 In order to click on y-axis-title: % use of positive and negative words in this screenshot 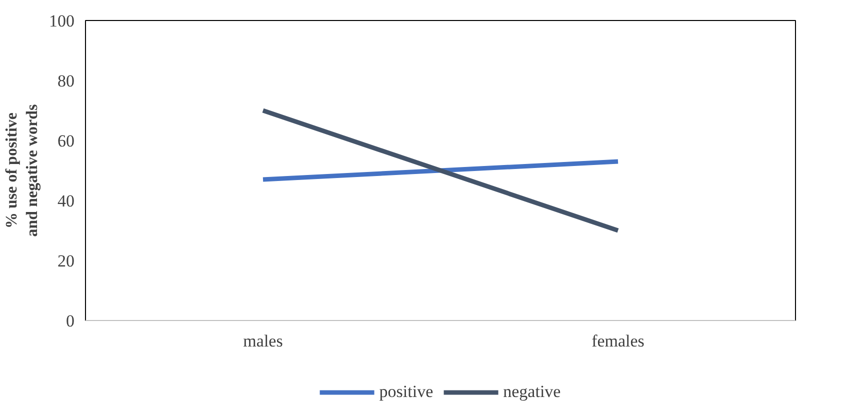, I will do `click(22, 170)`.